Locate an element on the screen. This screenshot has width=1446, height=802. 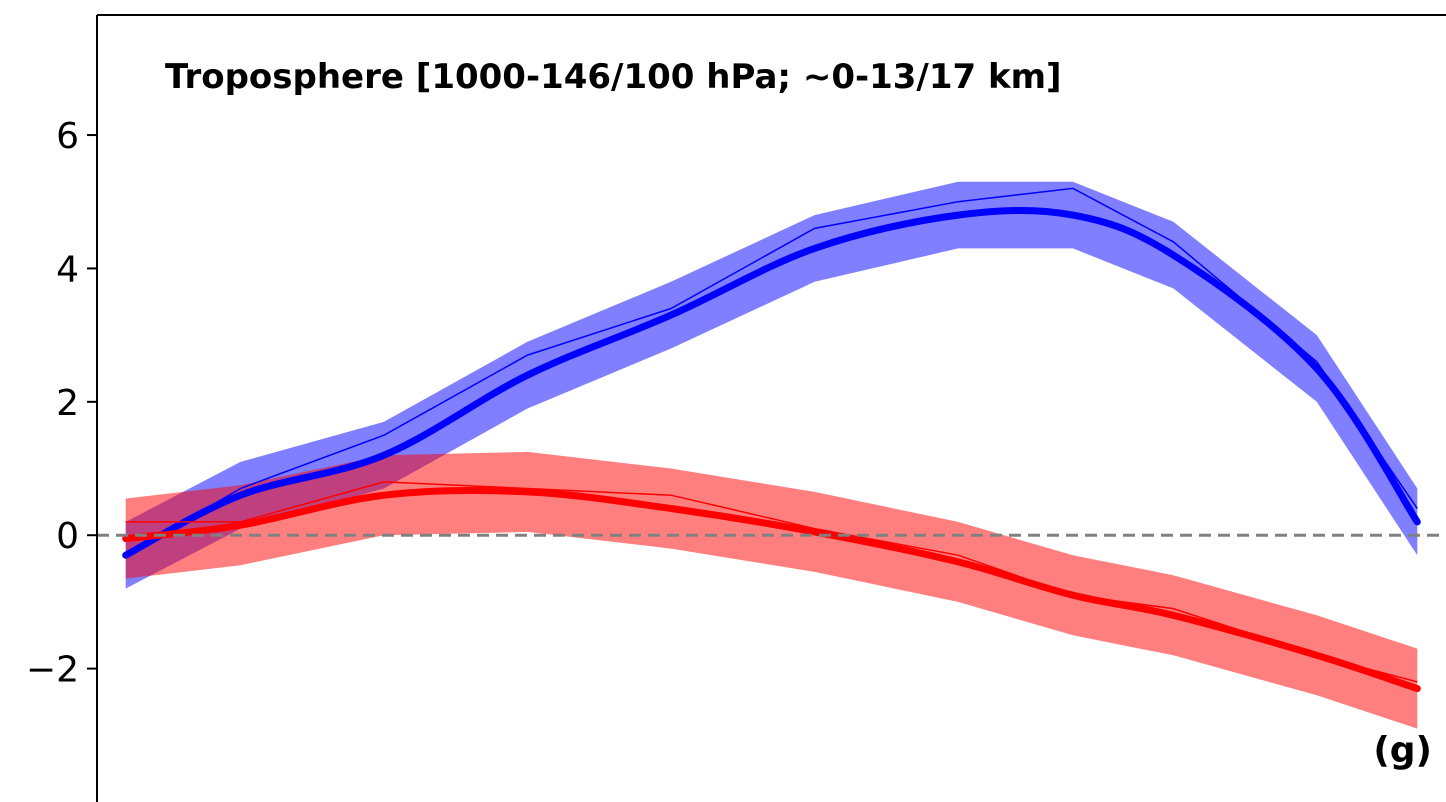
y-tick-label: −2 is located at coordinates (52, 670).